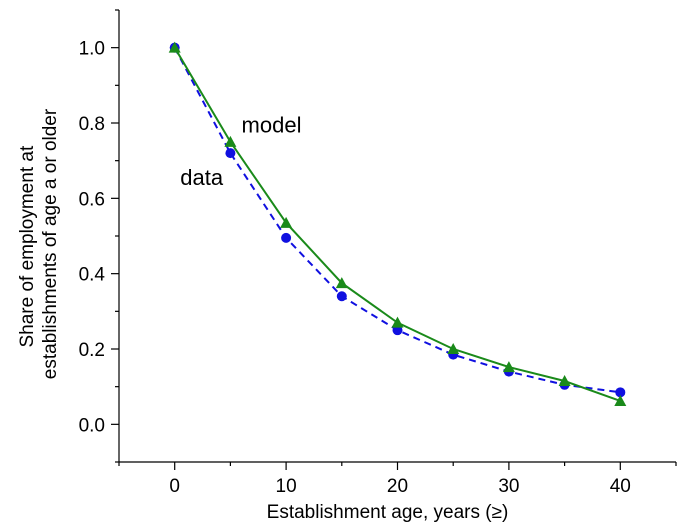 The image size is (686, 527). Describe the element at coordinates (92, 49) in the screenshot. I see `y-tick-label: 1.0` at that location.